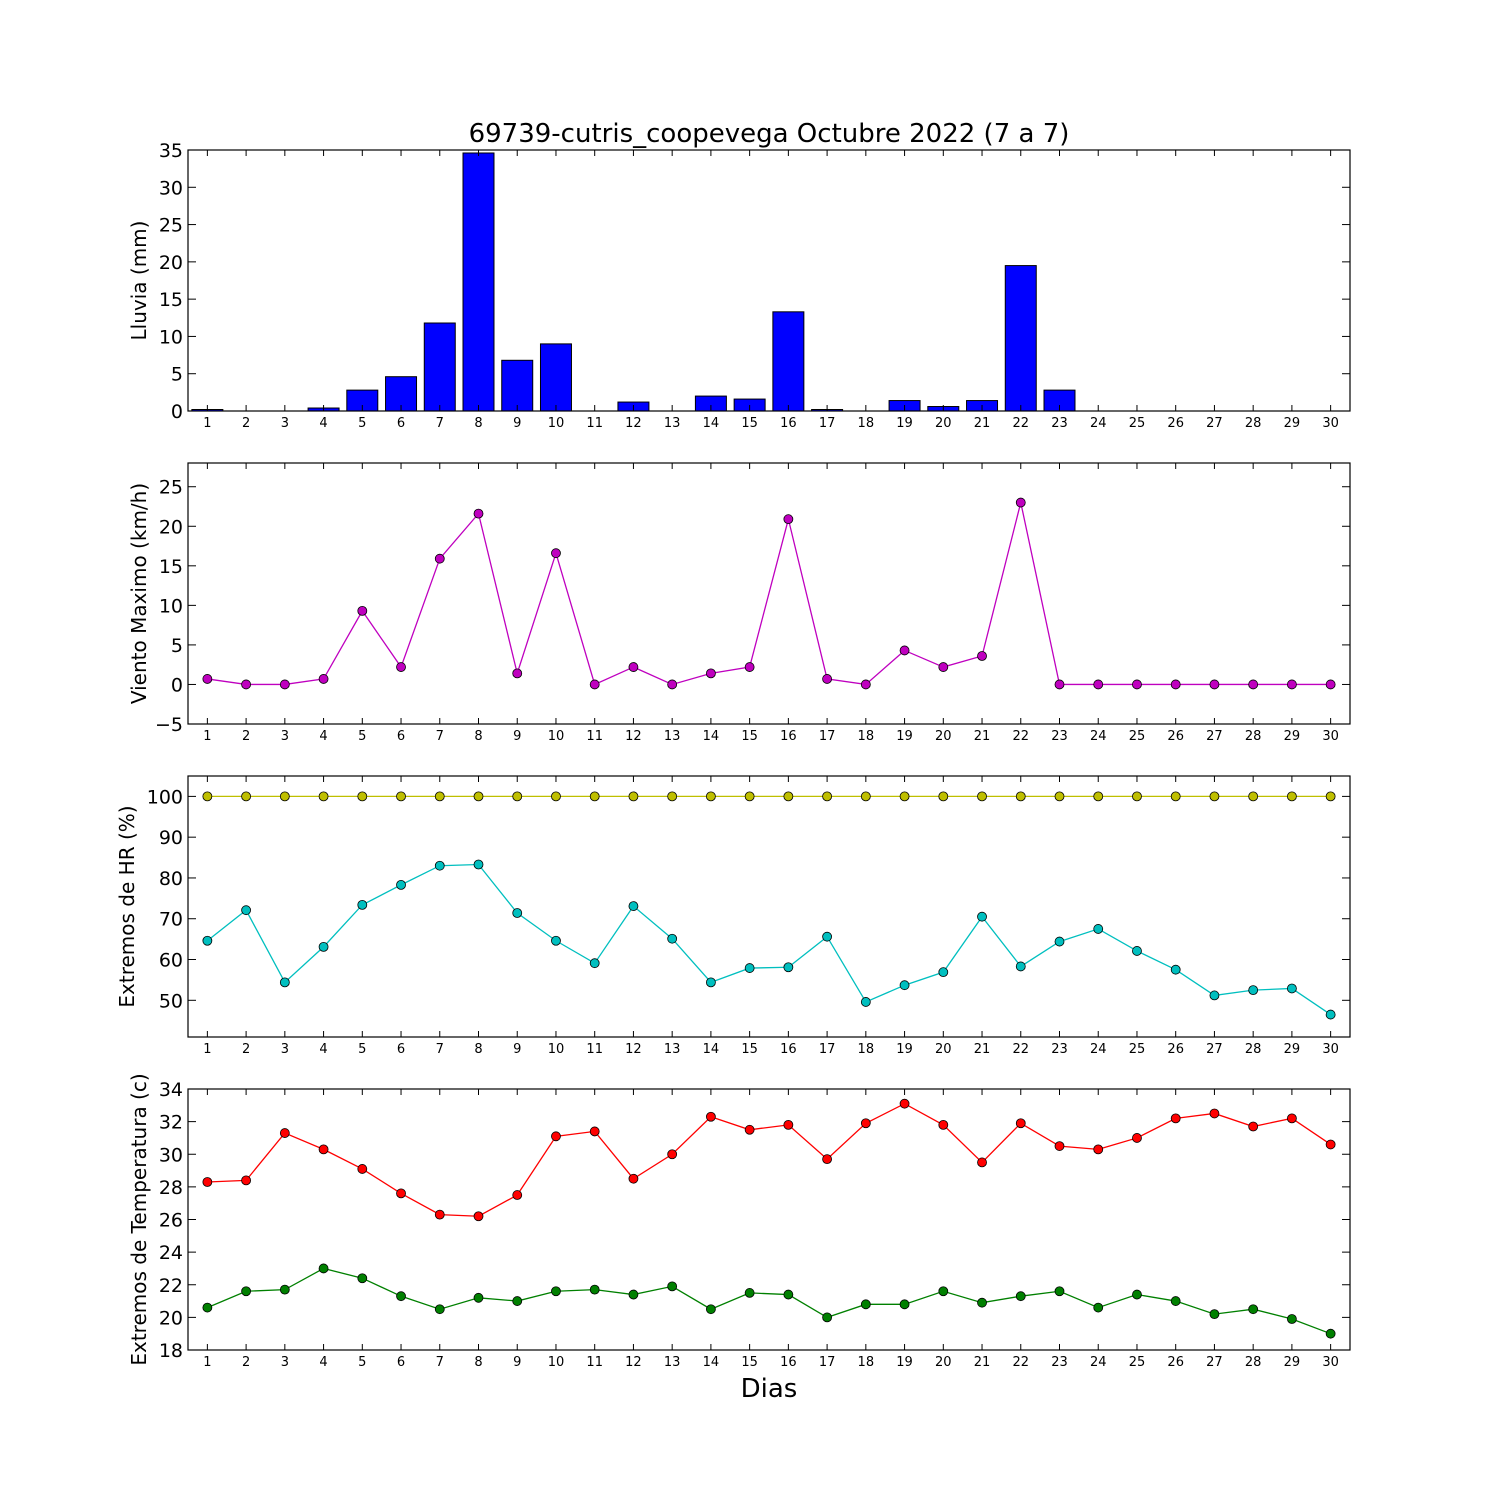  Describe the element at coordinates (633, 736) in the screenshot. I see `viento-xtick-label: 12` at that location.